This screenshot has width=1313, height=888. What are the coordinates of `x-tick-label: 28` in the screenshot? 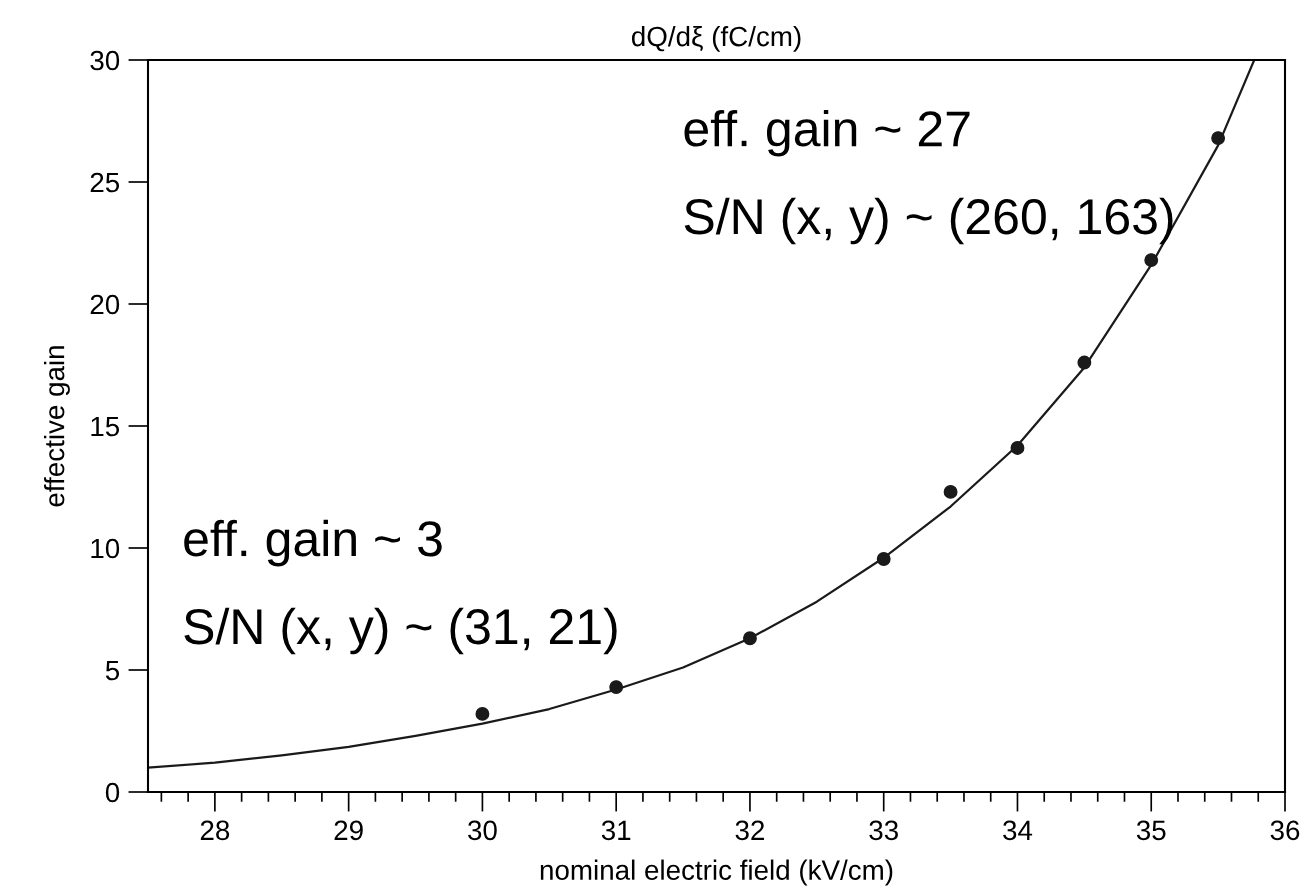 It's located at (215, 830).